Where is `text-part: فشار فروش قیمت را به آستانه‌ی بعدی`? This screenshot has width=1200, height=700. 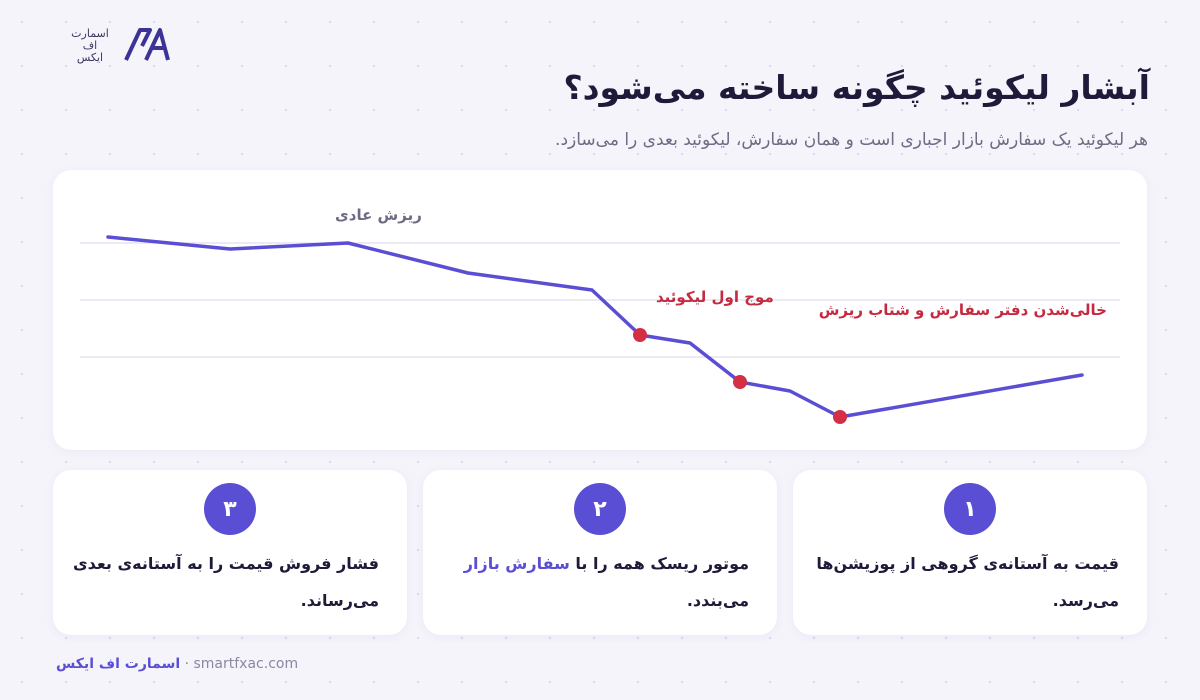
text-part: فشار فروش قیمت را به آستانه‌ی بعدی is located at coordinates (225, 563).